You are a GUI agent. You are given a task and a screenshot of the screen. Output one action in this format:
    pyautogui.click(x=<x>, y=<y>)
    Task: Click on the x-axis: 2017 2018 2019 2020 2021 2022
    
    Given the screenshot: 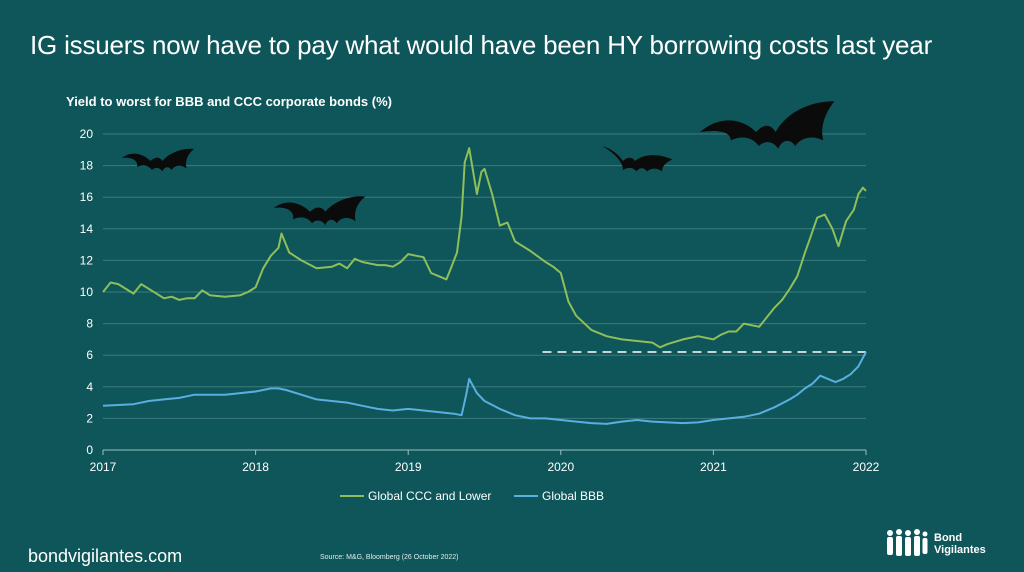 What is the action you would take?
    pyautogui.click(x=485, y=462)
    